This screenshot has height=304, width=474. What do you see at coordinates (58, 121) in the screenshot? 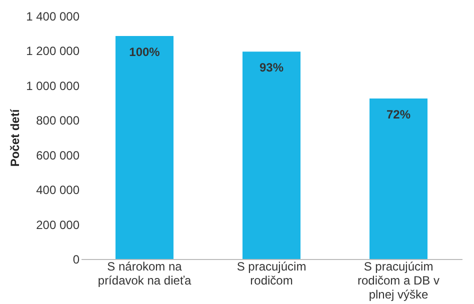
I see `y-tick-label: 800 000` at bounding box center [58, 121].